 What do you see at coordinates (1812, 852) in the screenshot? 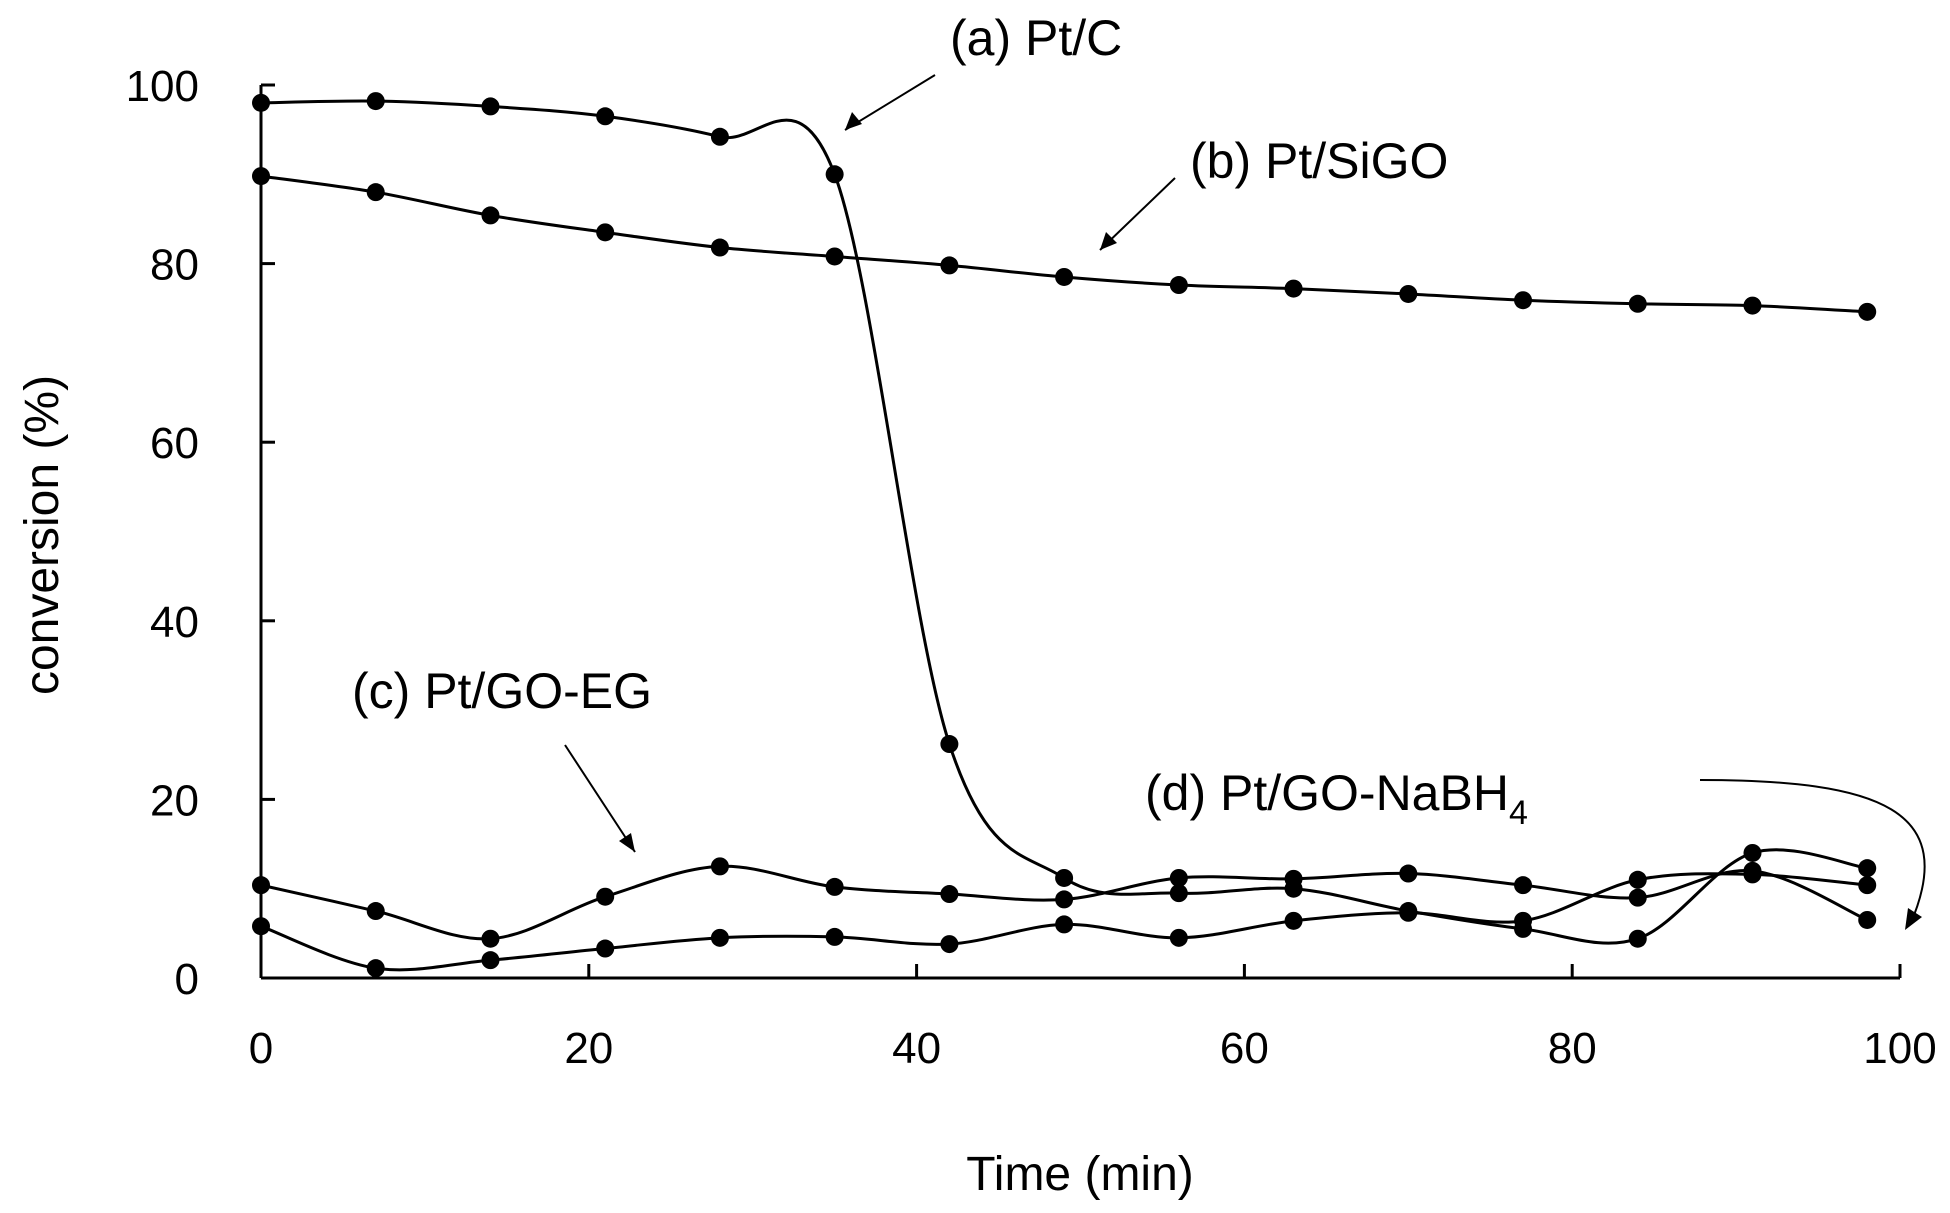
I see `annotation-d-arrow` at bounding box center [1812, 852].